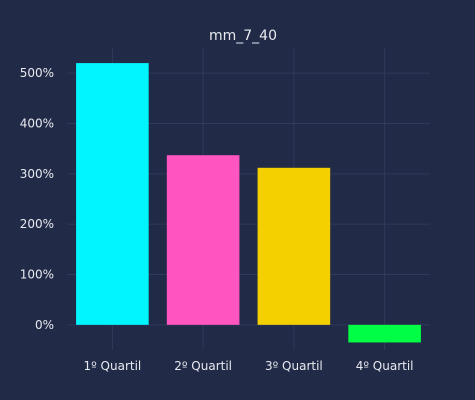 This screenshot has height=400, width=475. Describe the element at coordinates (44, 325) in the screenshot. I see `y-tick-label: 0%` at that location.